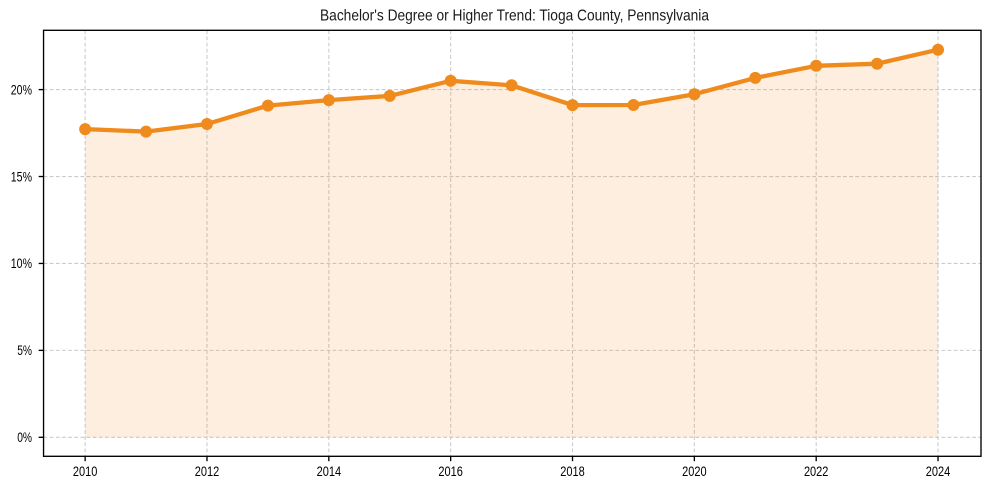 This screenshot has height=490, width=989. Describe the element at coordinates (21, 89) in the screenshot. I see `svg-text: 20%` at that location.